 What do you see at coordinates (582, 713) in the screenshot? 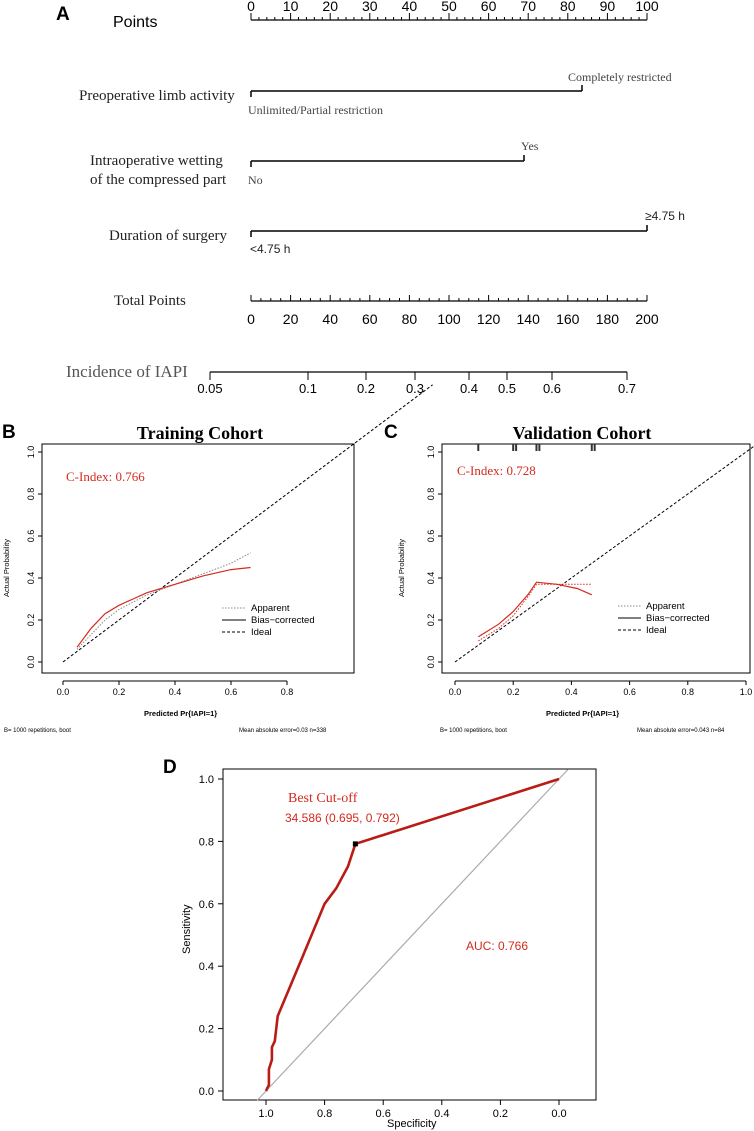
I see `c-xlabel: Predicted Pr{IAPI=1}` at bounding box center [582, 713].